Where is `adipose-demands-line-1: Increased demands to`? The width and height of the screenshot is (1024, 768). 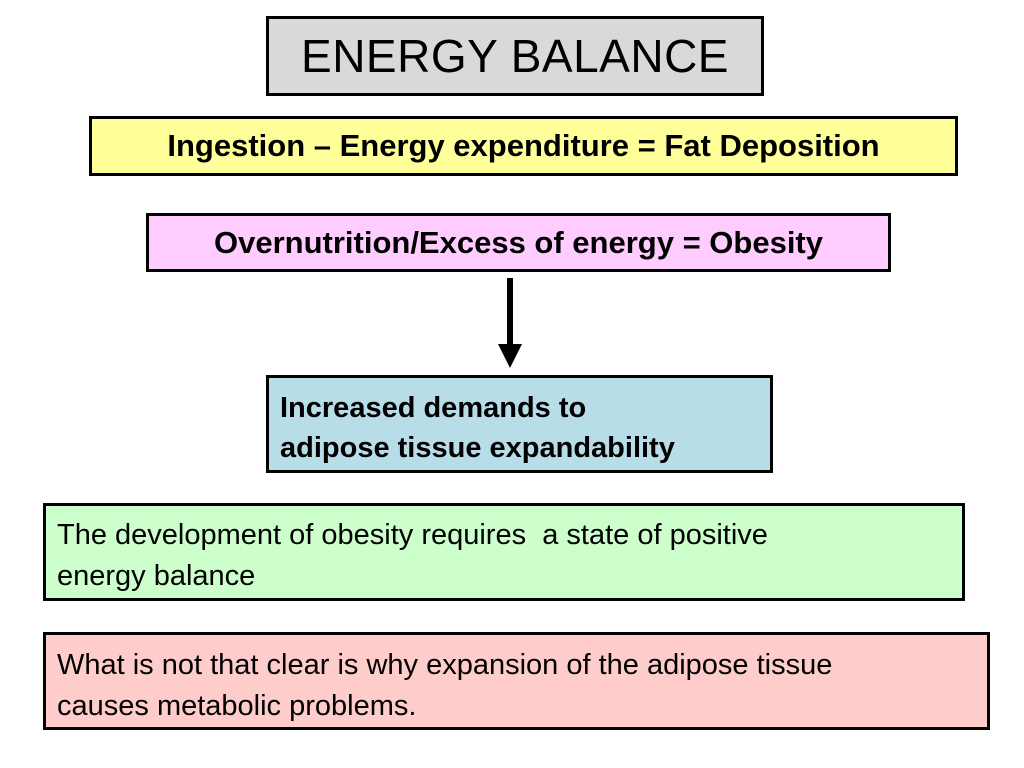
adipose-demands-line-1: Increased demands to is located at coordinates (433, 408).